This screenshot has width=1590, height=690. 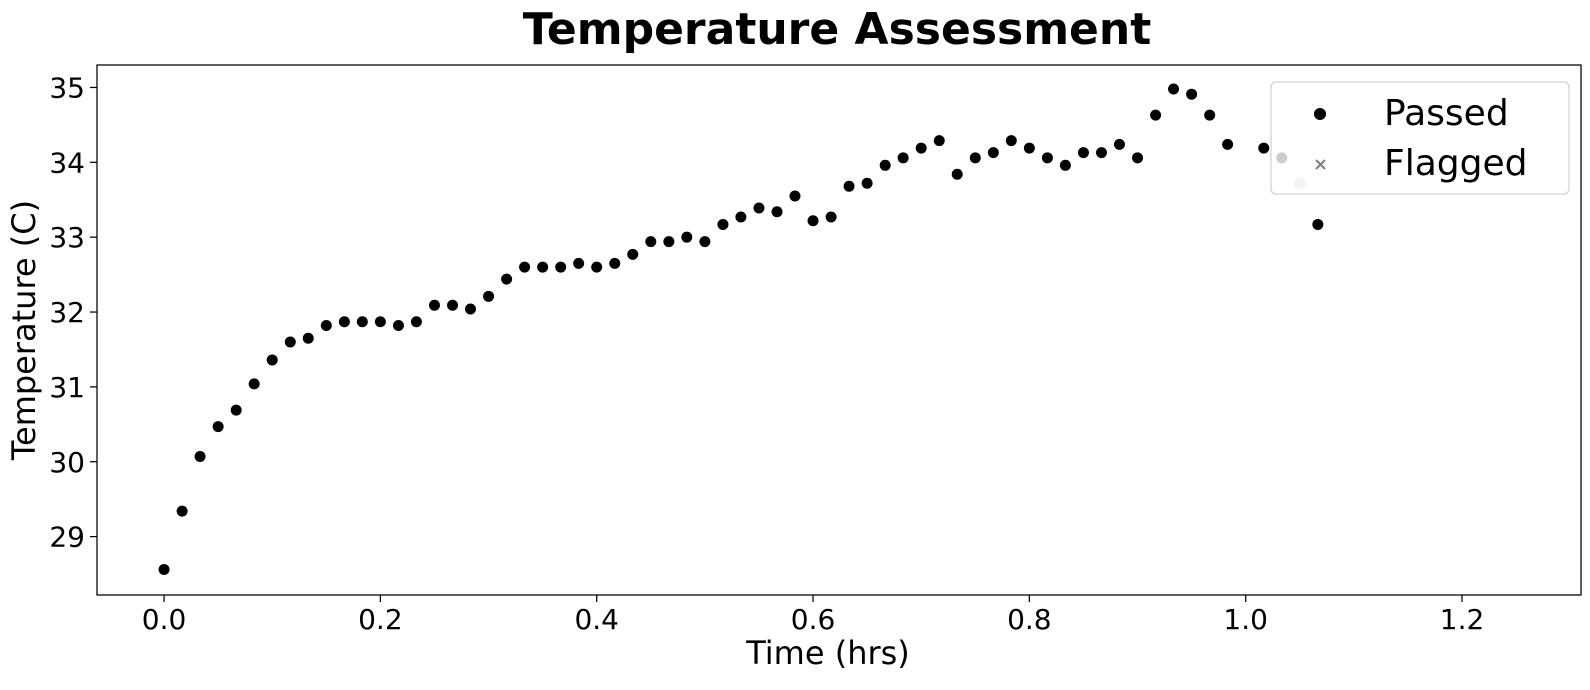 I want to click on legend: Passed Flagged, so click(x=1420, y=138).